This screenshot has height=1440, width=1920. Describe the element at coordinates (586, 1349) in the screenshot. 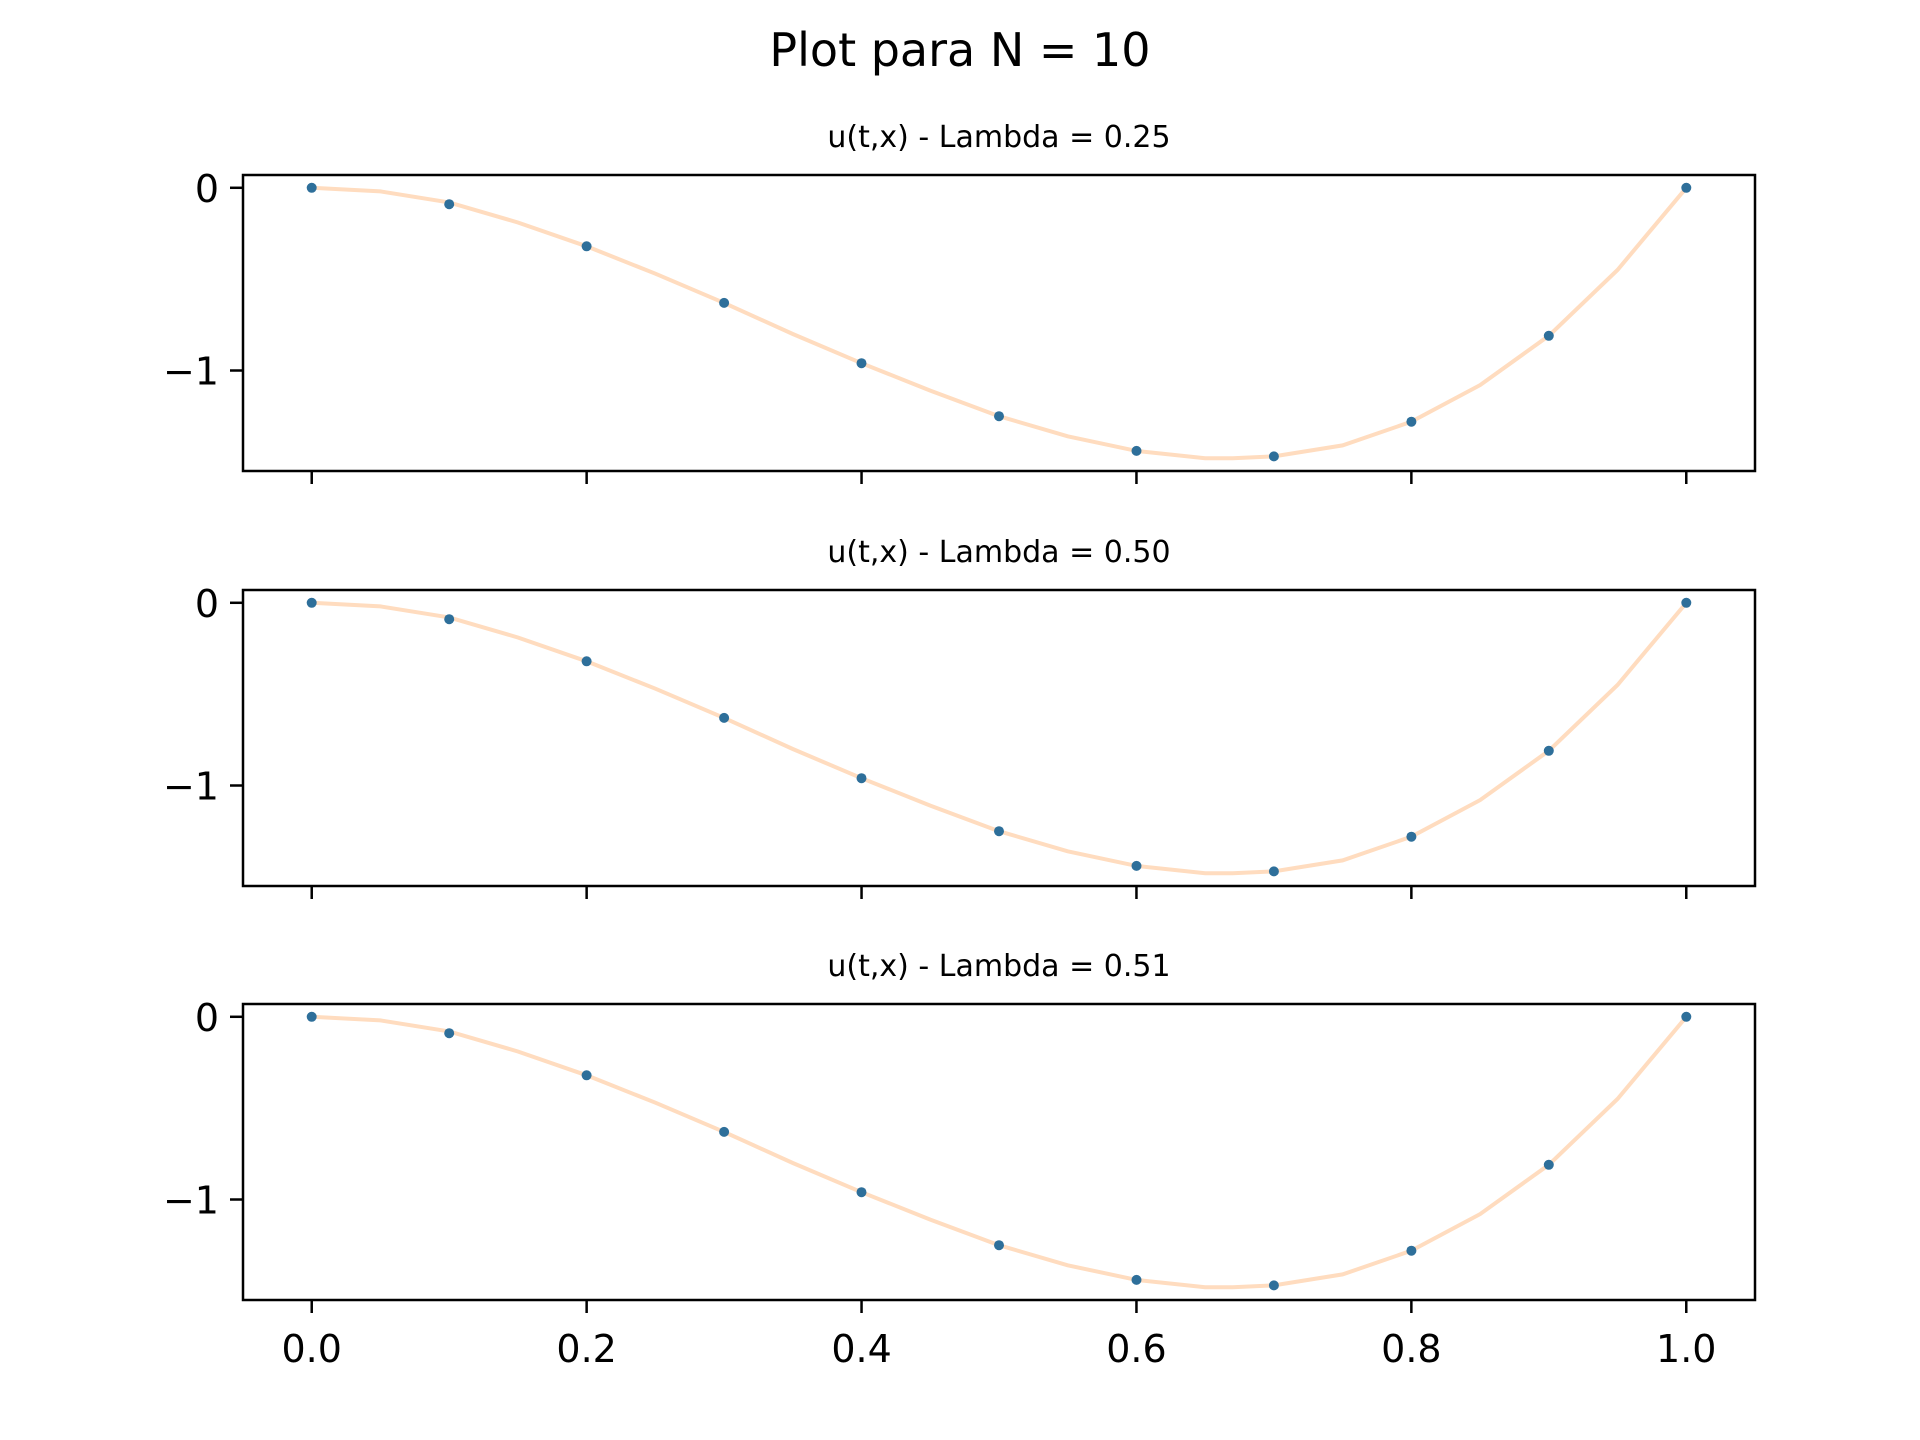

I see `x-tick-label: 0.2` at that location.